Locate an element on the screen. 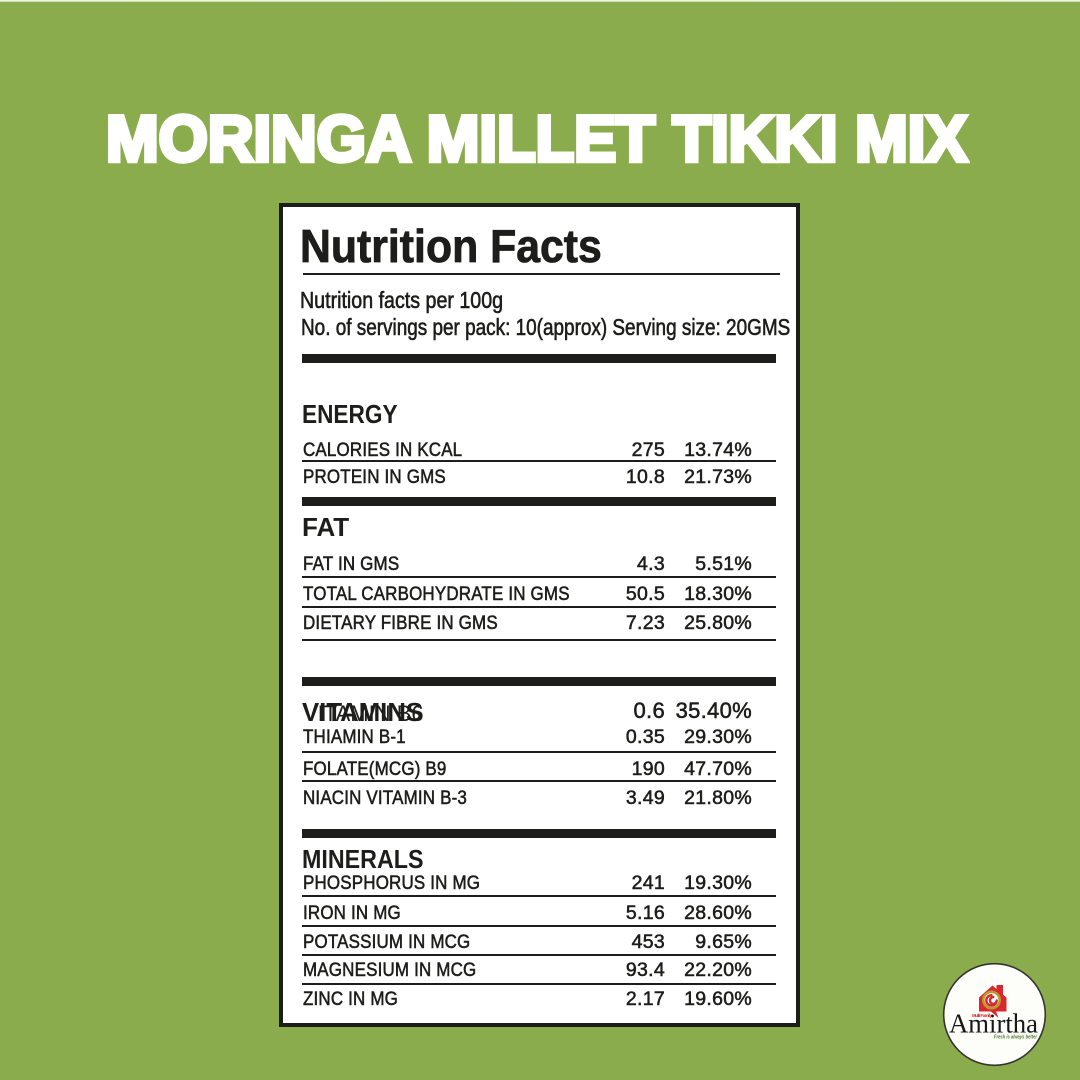  svg-text: Fresh is always better is located at coordinates (1016, 1038).